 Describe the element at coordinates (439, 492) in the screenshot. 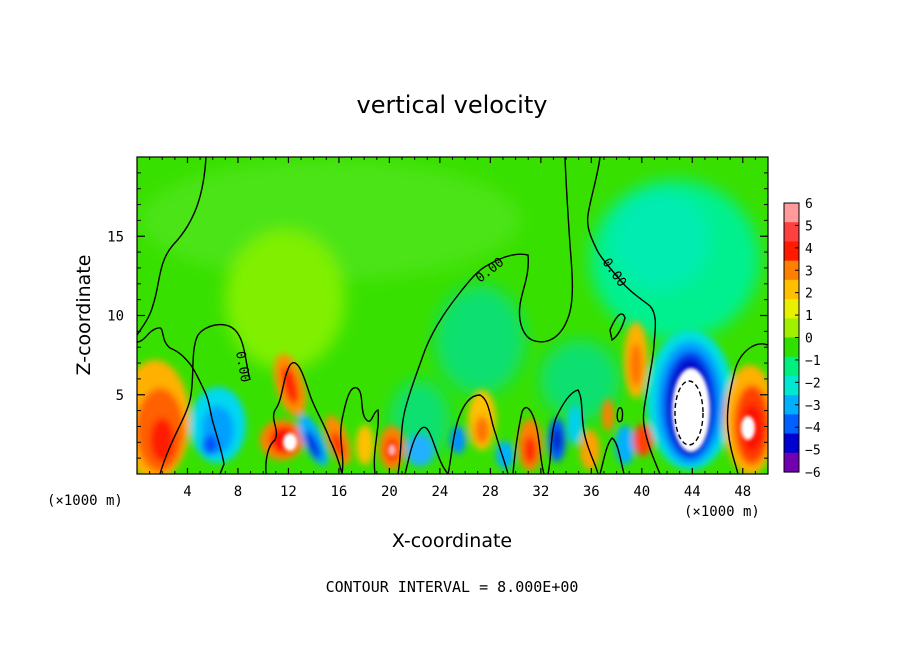

I see `x-tick-label: 24` at that location.